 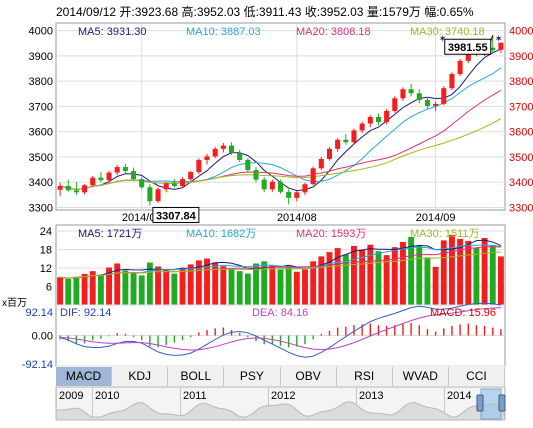 I want to click on timeline-handle-right, so click(x=502, y=403).